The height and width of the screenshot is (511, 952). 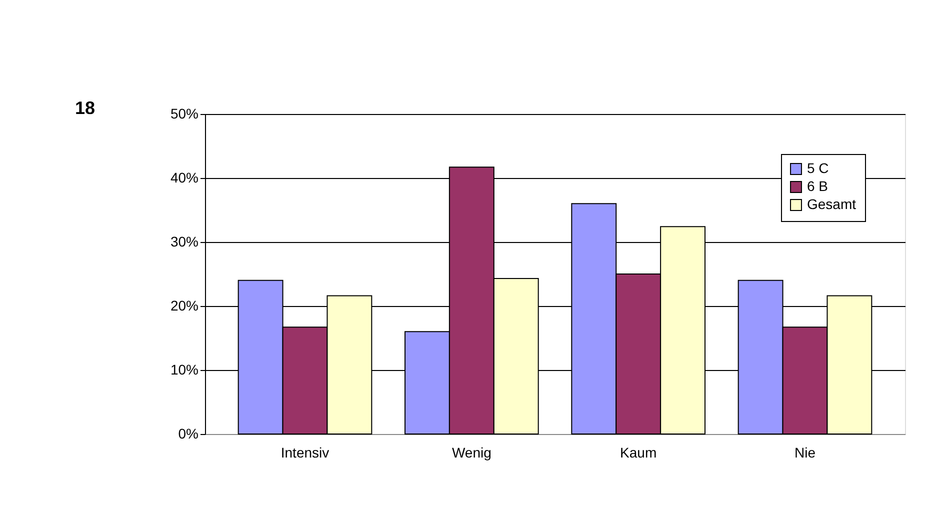 I want to click on x-tick-label: Intensiv, so click(x=305, y=452).